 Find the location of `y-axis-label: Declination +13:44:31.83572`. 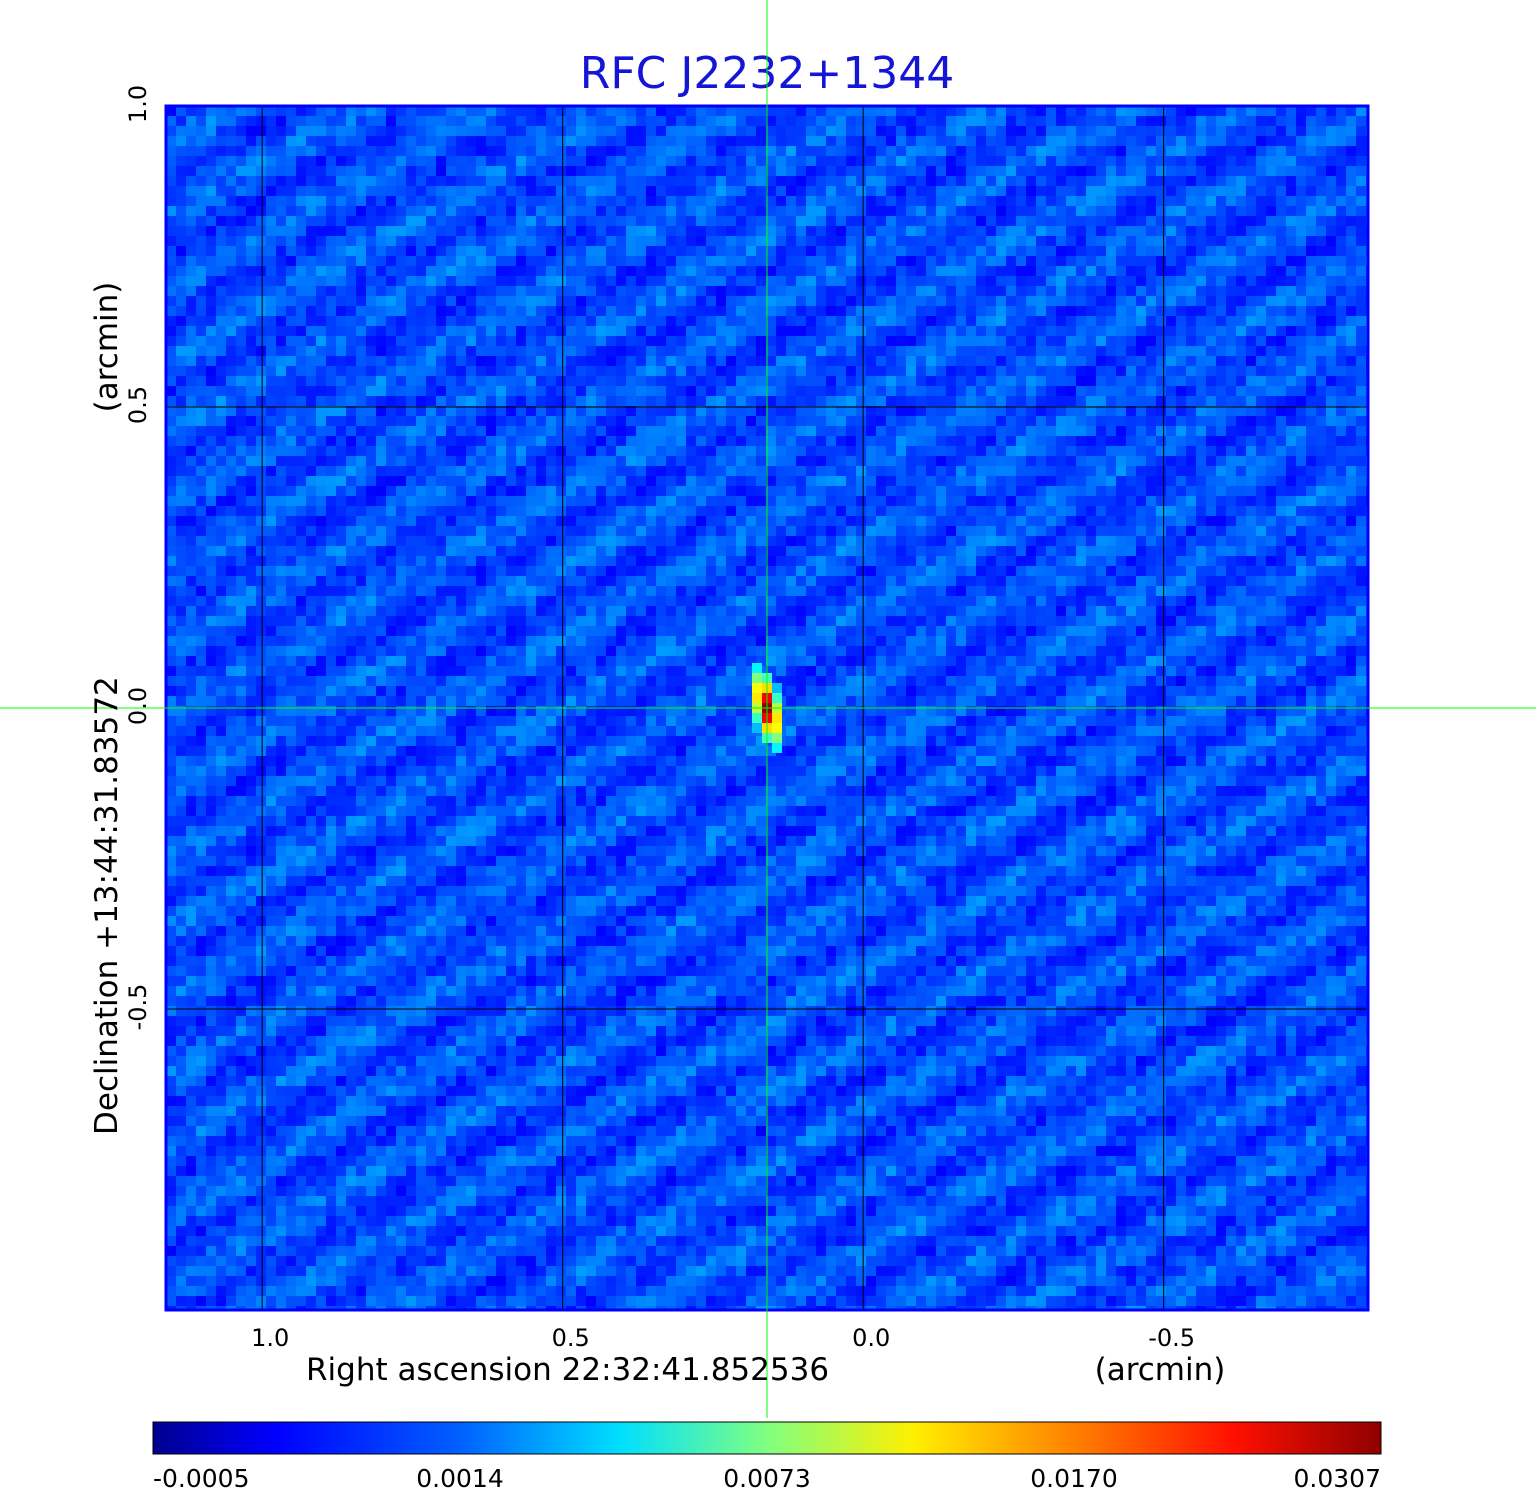

y-axis-label: Declination +13:44:31.83572 is located at coordinates (107, 905).